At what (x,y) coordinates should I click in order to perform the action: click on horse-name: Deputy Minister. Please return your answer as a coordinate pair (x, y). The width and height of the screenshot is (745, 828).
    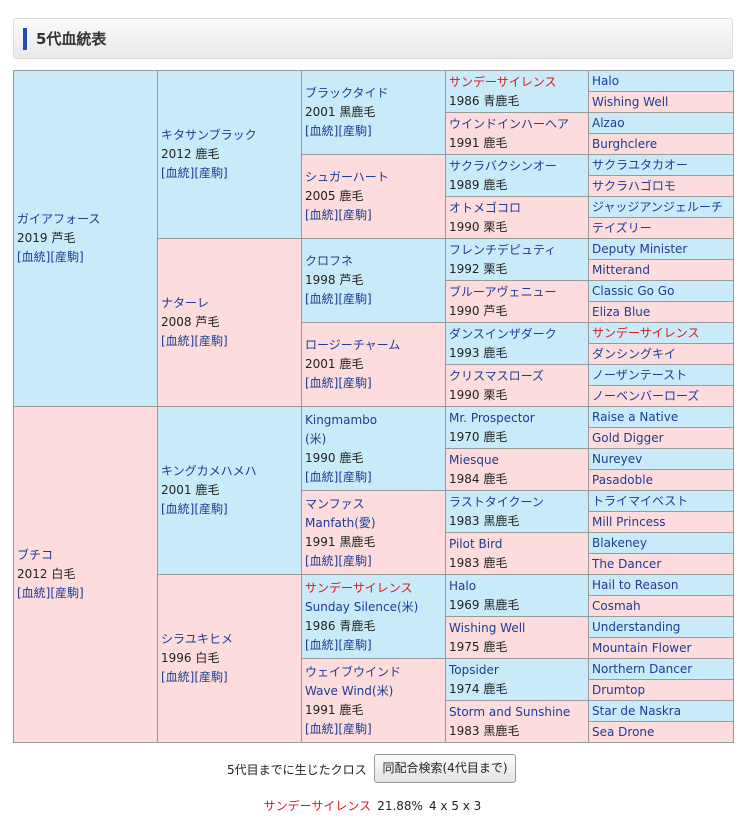
    Looking at the image, I should click on (640, 248).